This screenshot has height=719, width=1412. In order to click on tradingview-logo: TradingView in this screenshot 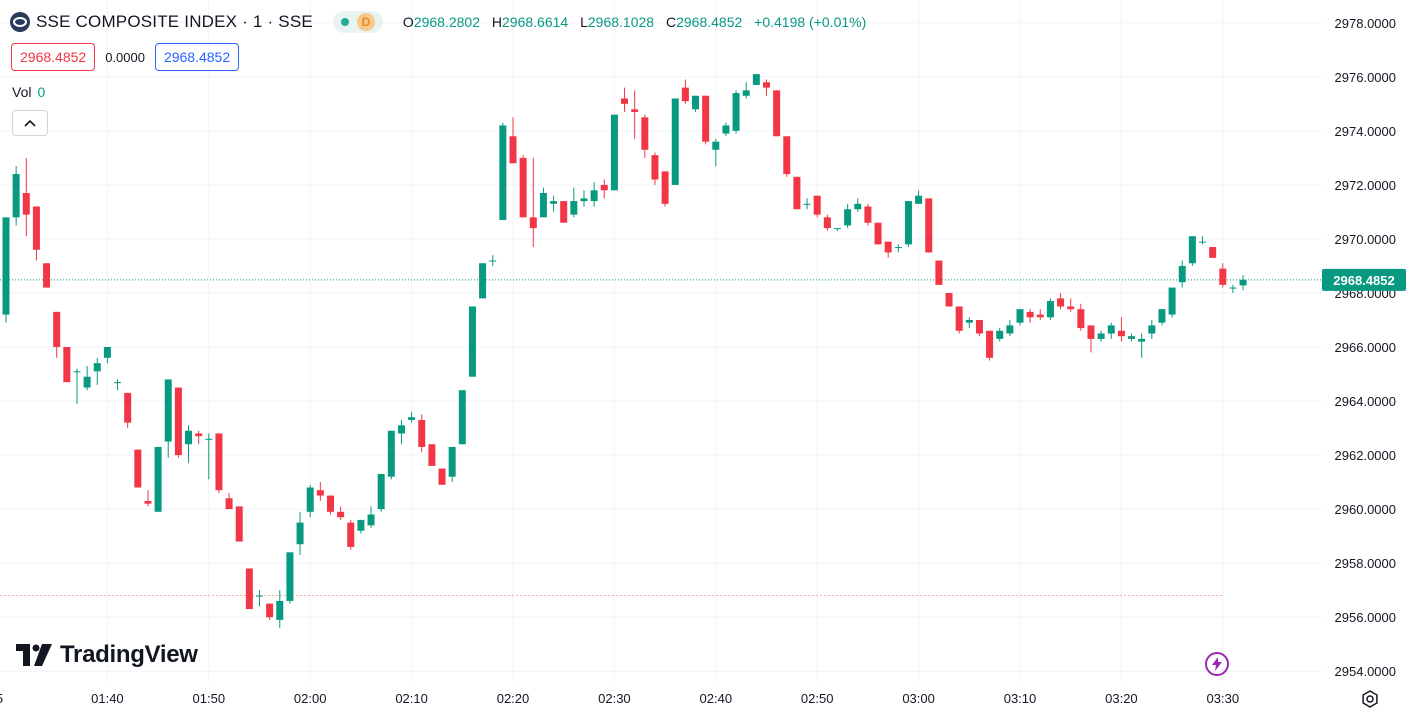, I will do `click(107, 655)`.